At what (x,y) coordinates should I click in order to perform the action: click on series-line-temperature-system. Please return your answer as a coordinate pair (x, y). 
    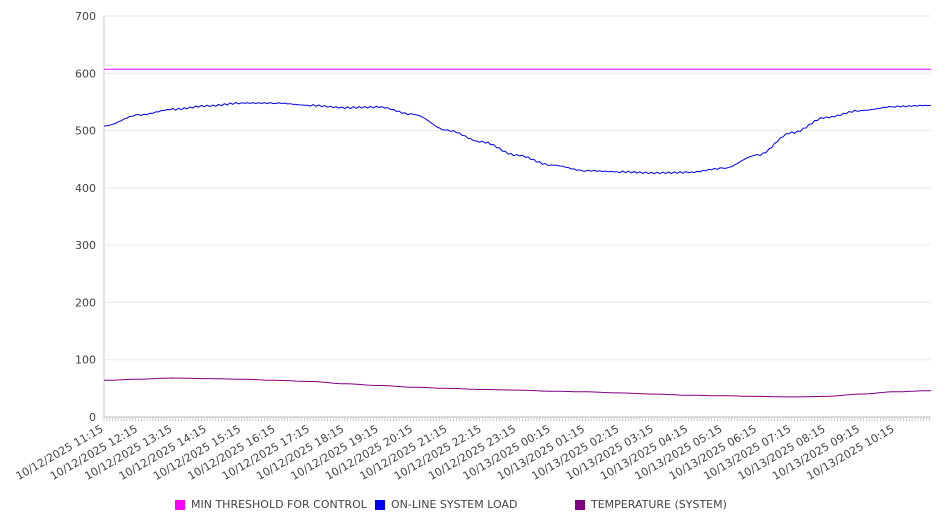
    Looking at the image, I should click on (518, 387).